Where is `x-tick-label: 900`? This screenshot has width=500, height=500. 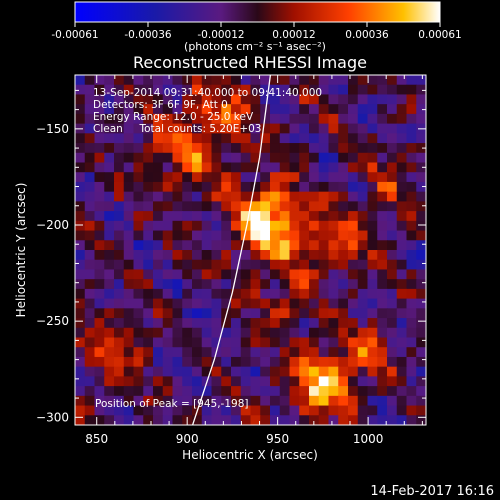 x-tick-label: 900 is located at coordinates (187, 439).